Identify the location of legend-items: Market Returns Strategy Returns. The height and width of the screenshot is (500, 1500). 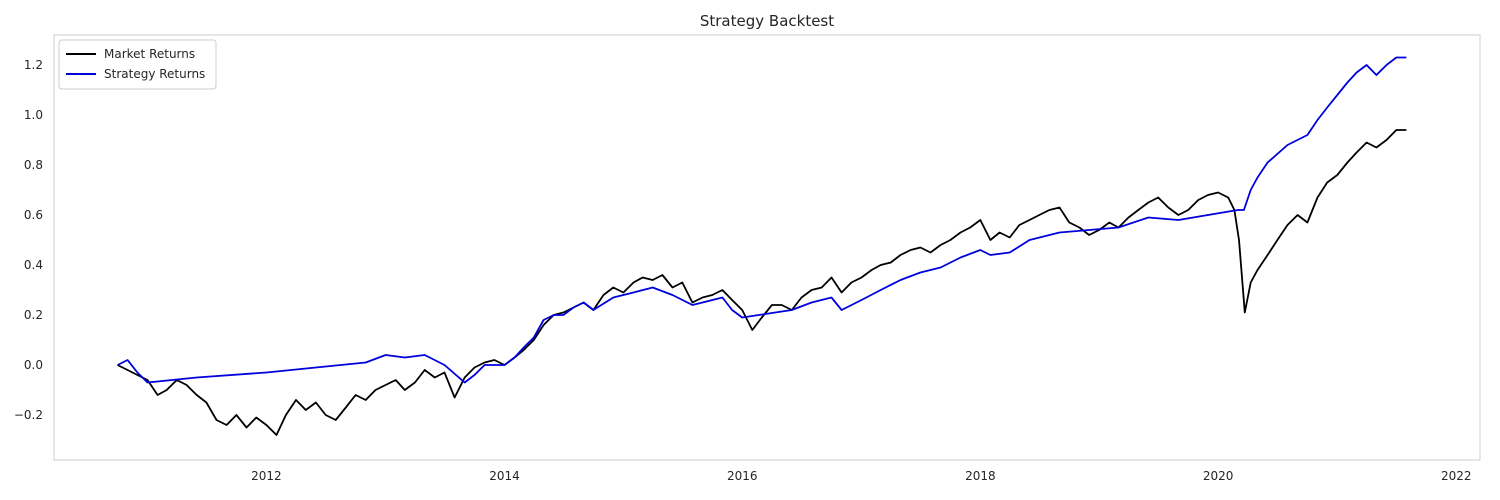
(135, 64).